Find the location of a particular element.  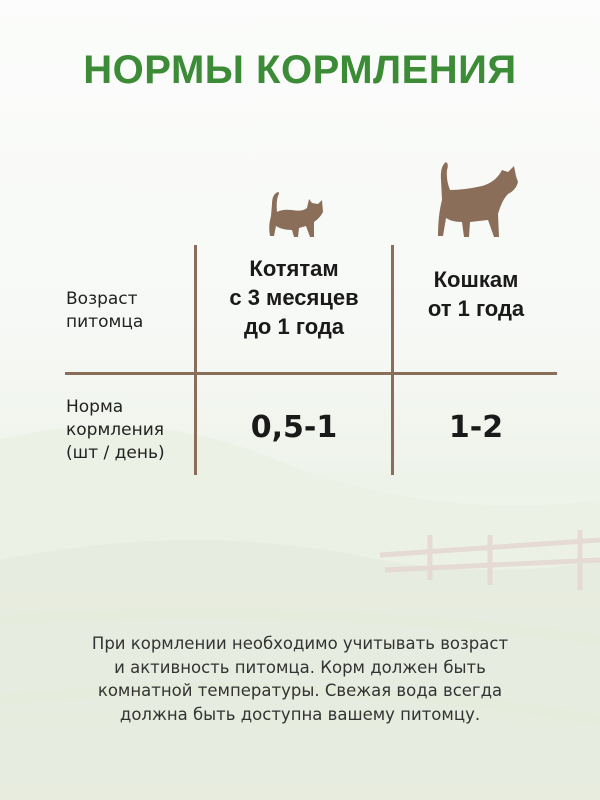

column-header-kittens: Котятам с 3 месяцев до 1 года is located at coordinates (294, 297).